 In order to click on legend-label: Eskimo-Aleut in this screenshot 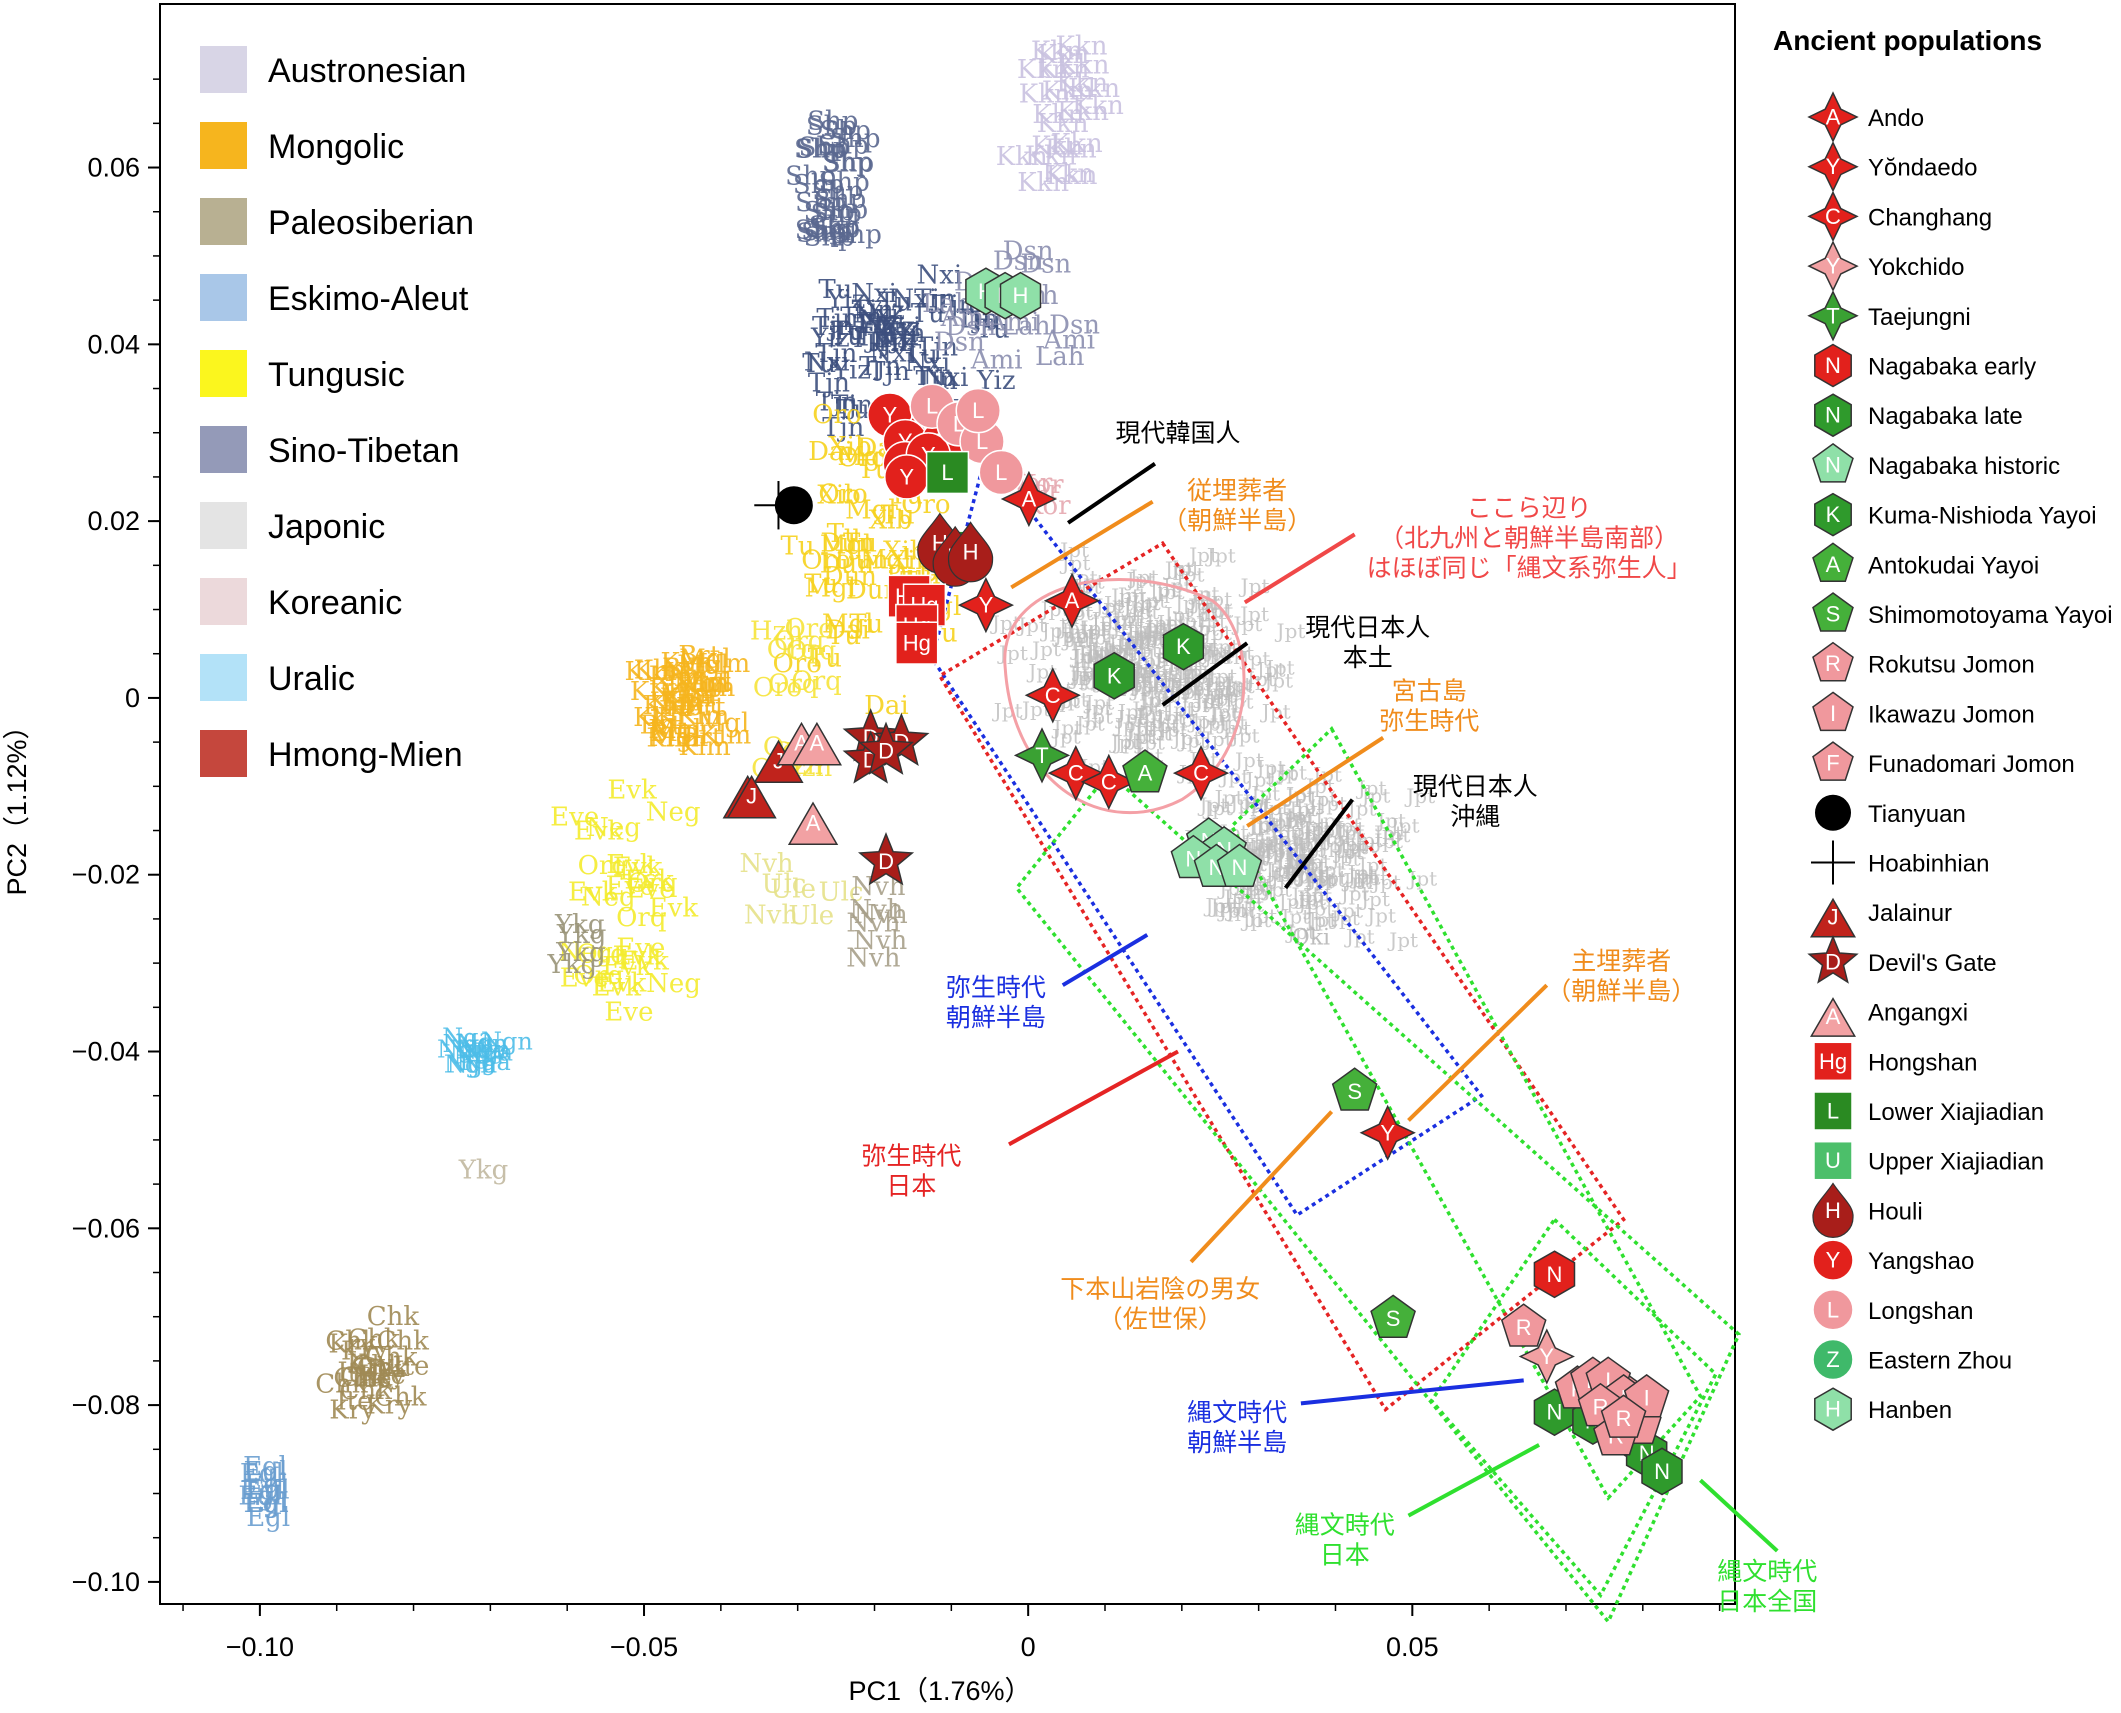, I will do `click(368, 299)`.